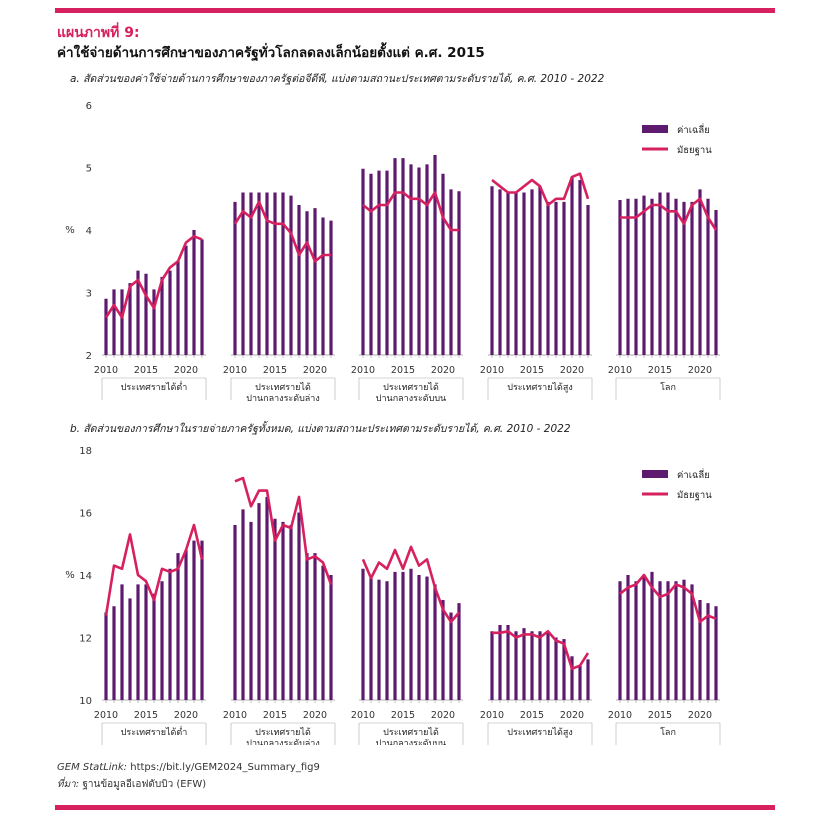 The image size is (823, 827). Describe the element at coordinates (283, 399) in the screenshot. I see `chart-a-group-label: ปานกลางระดับล่าง` at that location.